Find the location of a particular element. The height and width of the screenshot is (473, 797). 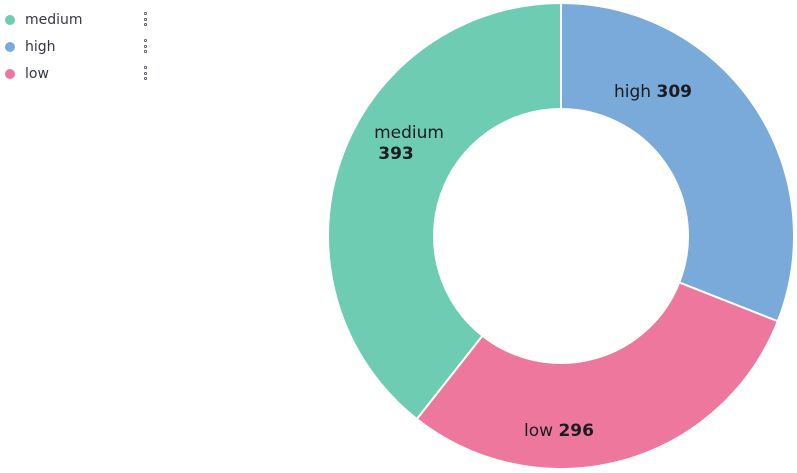

legend-label: low is located at coordinates (37, 73).